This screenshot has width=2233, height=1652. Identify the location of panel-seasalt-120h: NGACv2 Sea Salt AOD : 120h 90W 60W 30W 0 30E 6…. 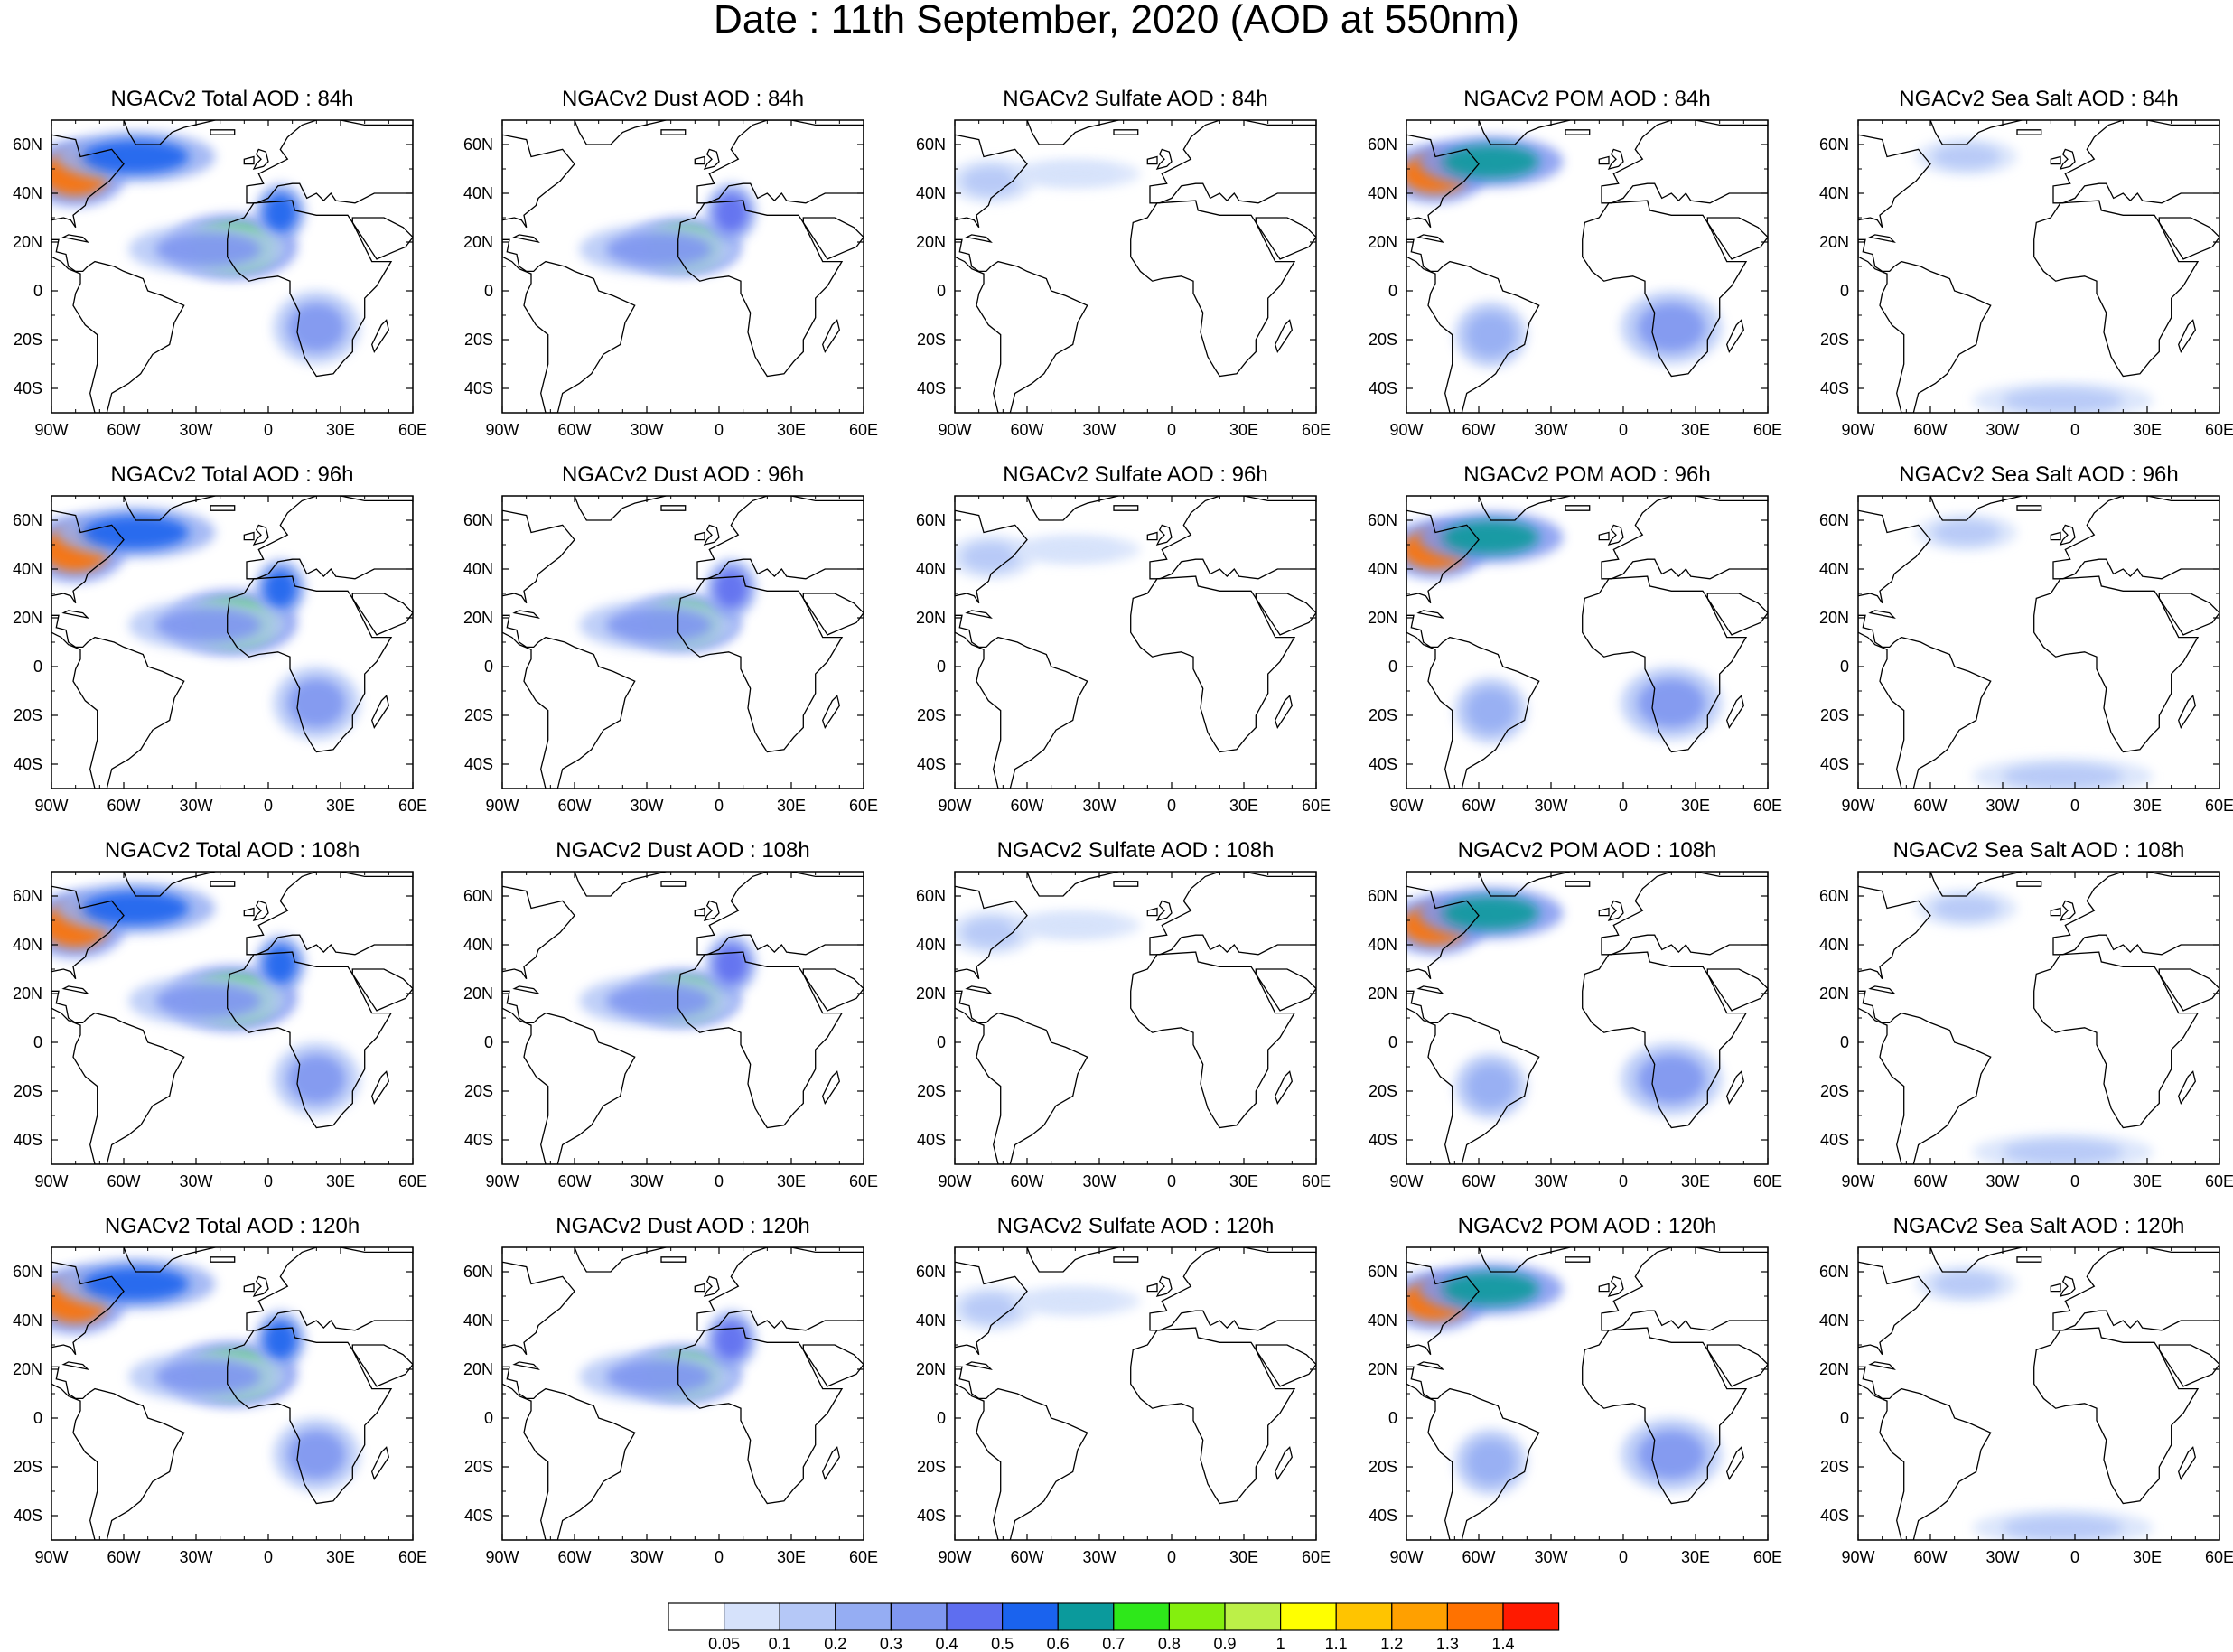
(2026, 1390).